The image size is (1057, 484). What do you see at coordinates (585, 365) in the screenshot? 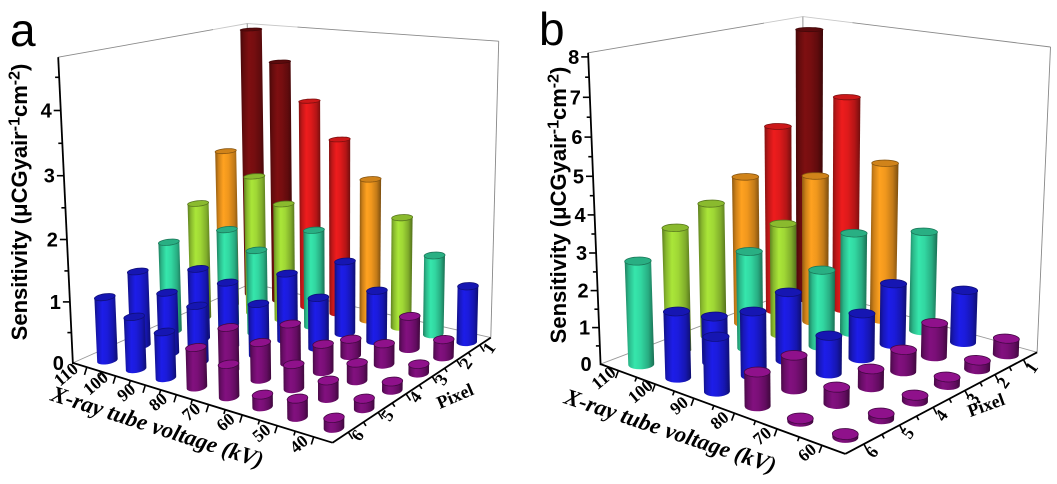
I see `svg-text: 0` at bounding box center [585, 365].